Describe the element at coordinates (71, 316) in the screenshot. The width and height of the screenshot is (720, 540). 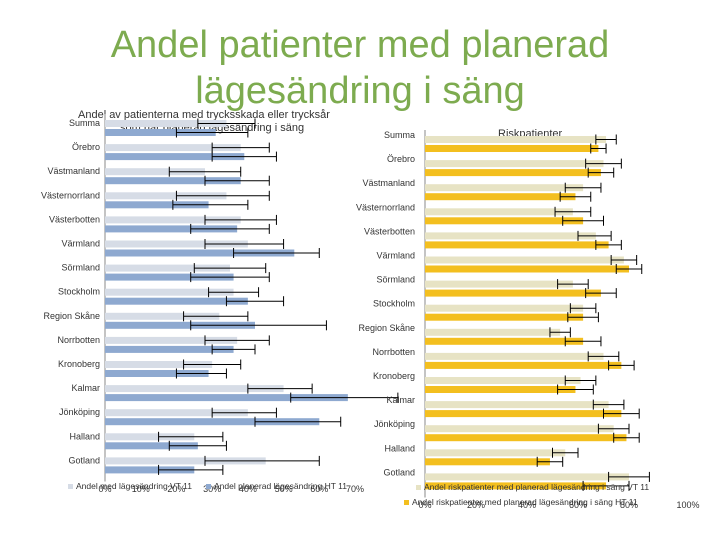
I see `chart1-category-label: Region Skåne` at that location.